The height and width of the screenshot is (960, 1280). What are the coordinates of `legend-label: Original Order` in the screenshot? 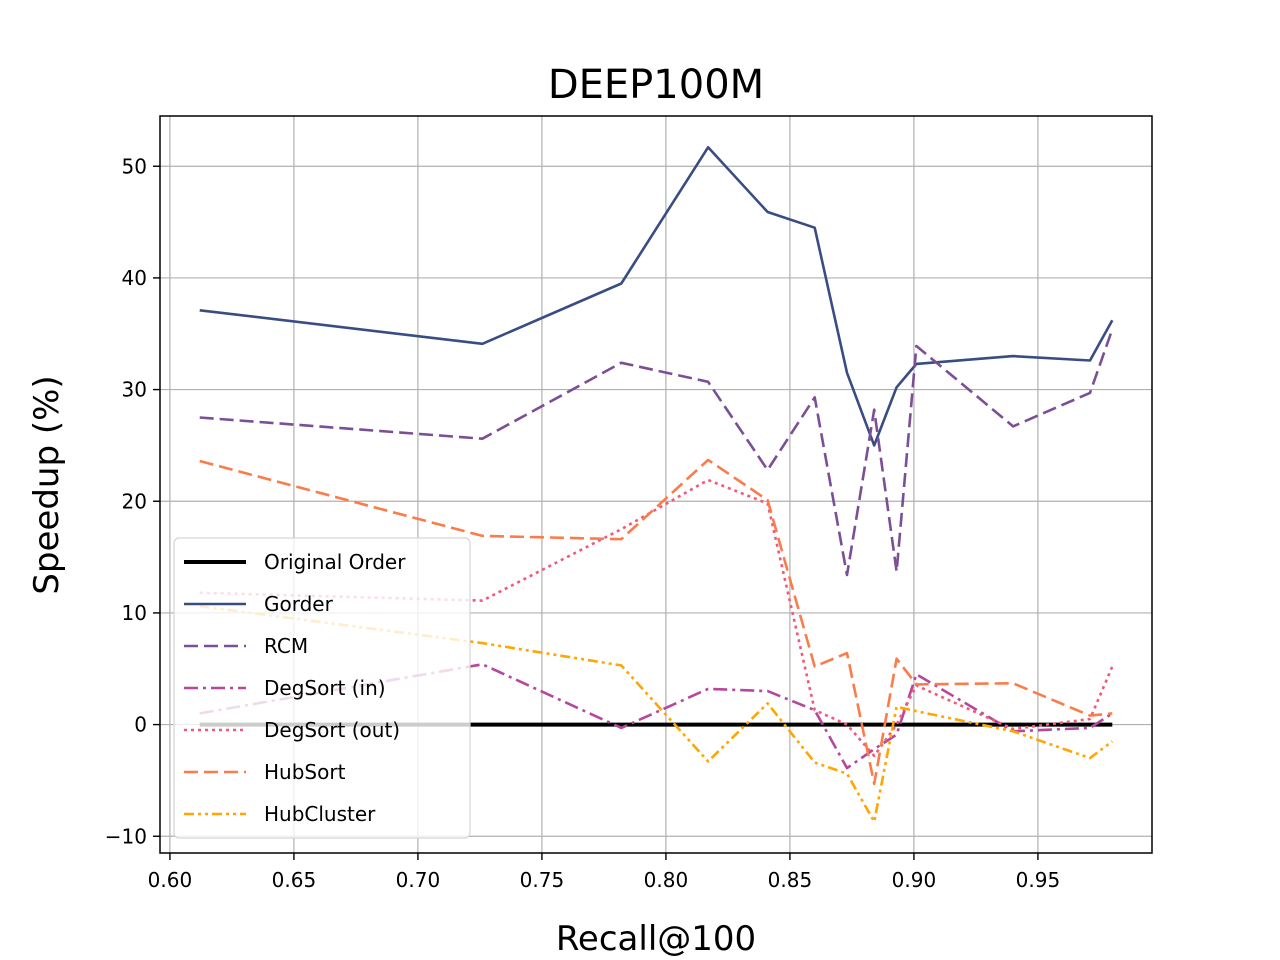 It's located at (335, 562).